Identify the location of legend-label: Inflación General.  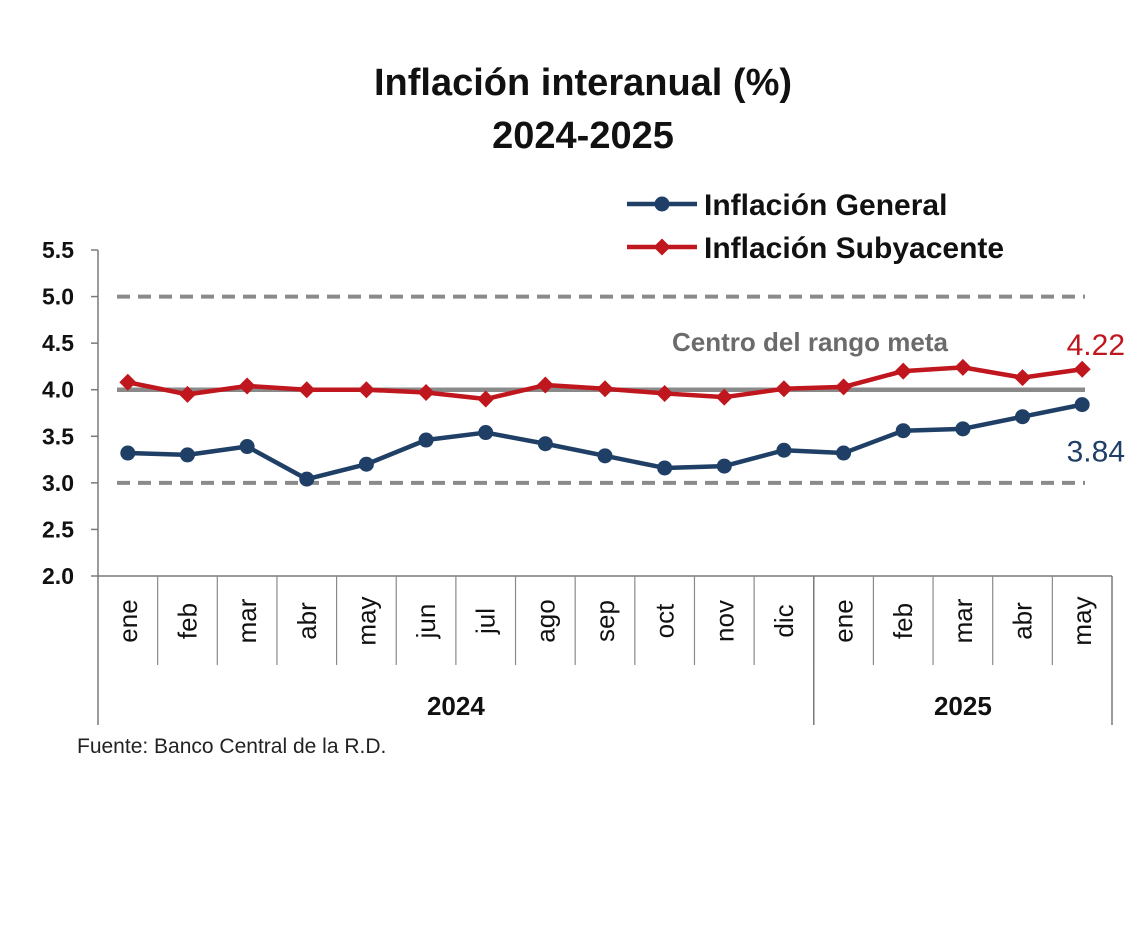
(825, 205).